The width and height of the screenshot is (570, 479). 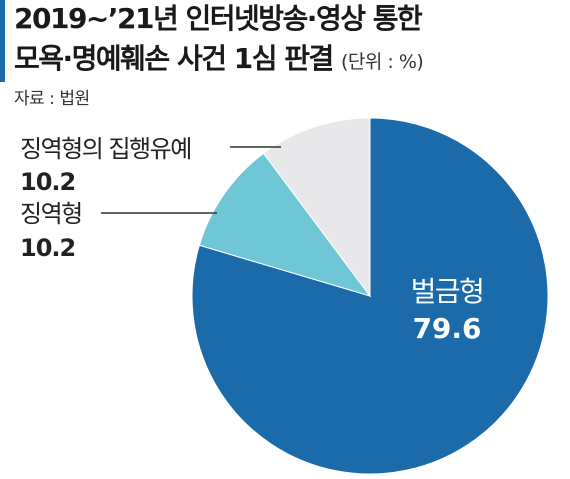 What do you see at coordinates (447, 291) in the screenshot?
I see `slice-label-fine: 벌금형` at bounding box center [447, 291].